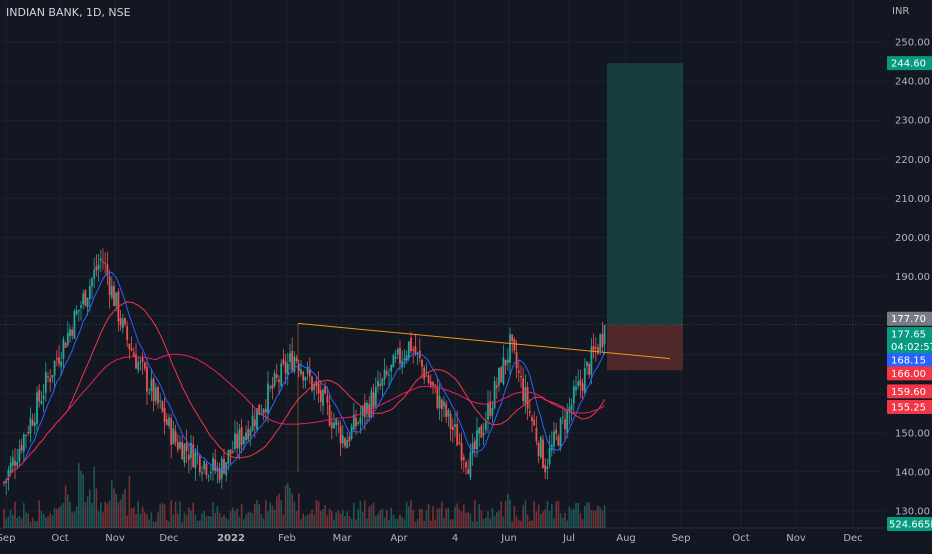  I want to click on price-tick-label: 200.00, so click(912, 238).